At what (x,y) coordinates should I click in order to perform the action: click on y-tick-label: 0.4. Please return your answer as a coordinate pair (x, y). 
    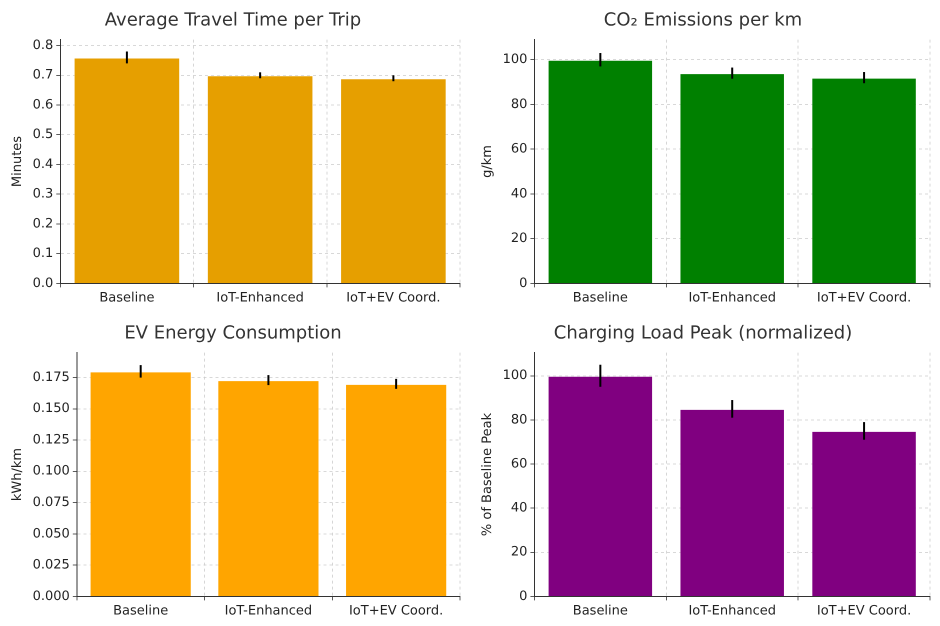
    Looking at the image, I should click on (43, 164).